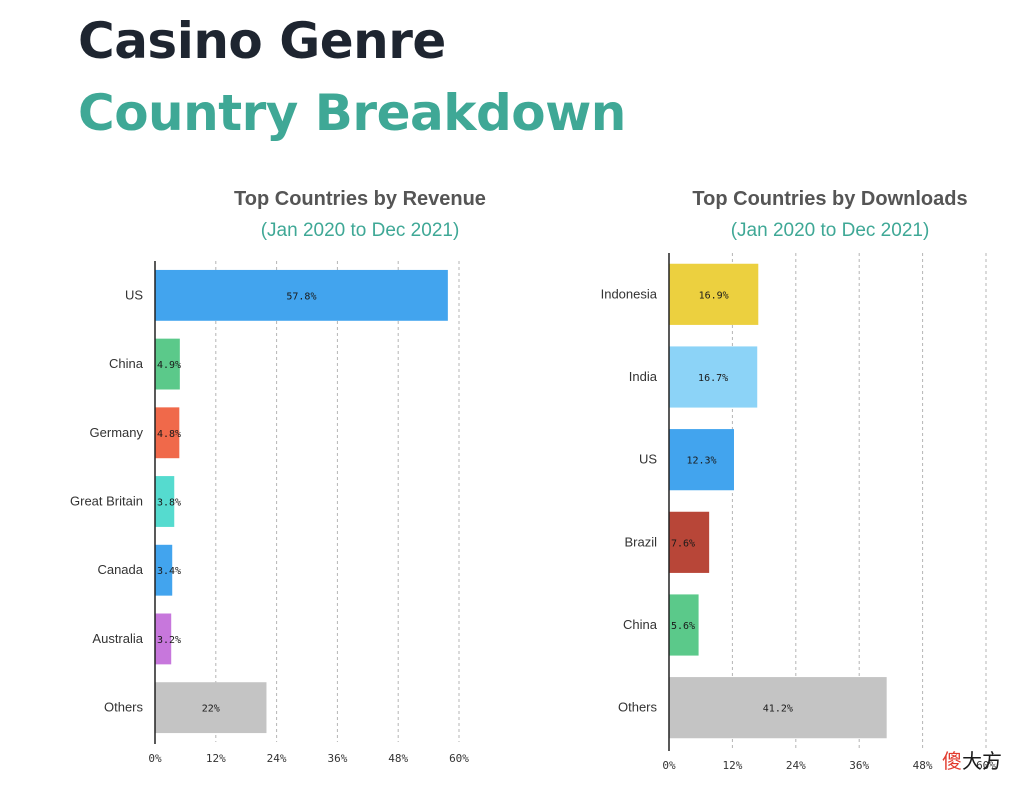 This screenshot has height=800, width=1024. Describe the element at coordinates (360, 230) in the screenshot. I see `revenue-chart-subtitle: (Jan 2020 to Dec 2021)` at that location.